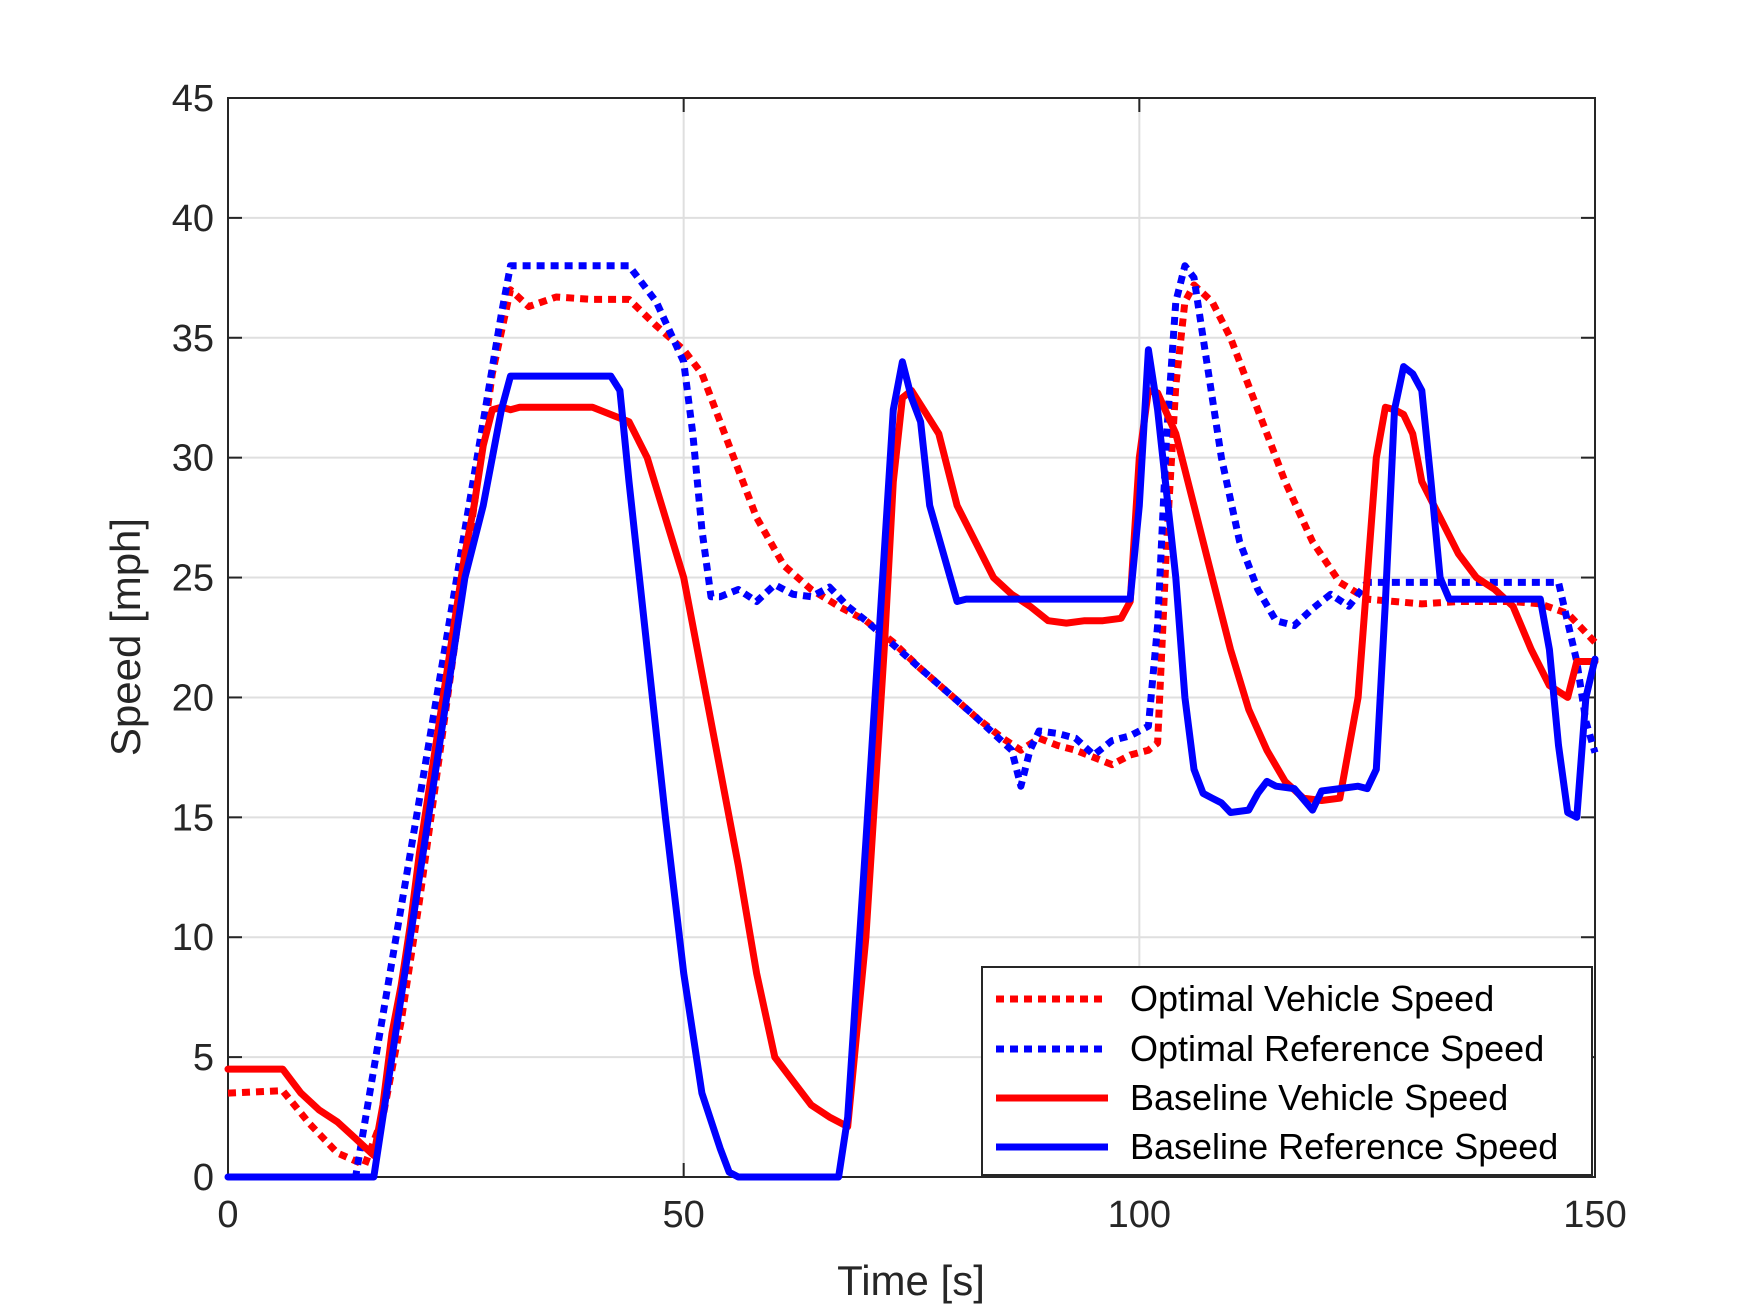  I want to click on x-tick-label-150: 150, so click(1594, 1215).